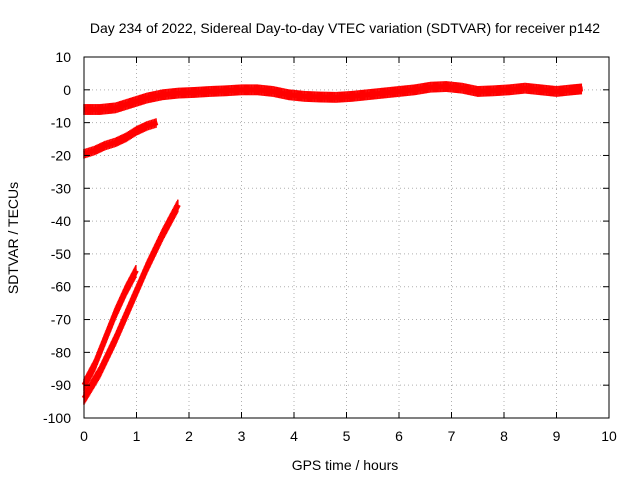 This screenshot has height=480, width=640. Describe the element at coordinates (294, 436) in the screenshot. I see `x-tick-label: 4` at that location.